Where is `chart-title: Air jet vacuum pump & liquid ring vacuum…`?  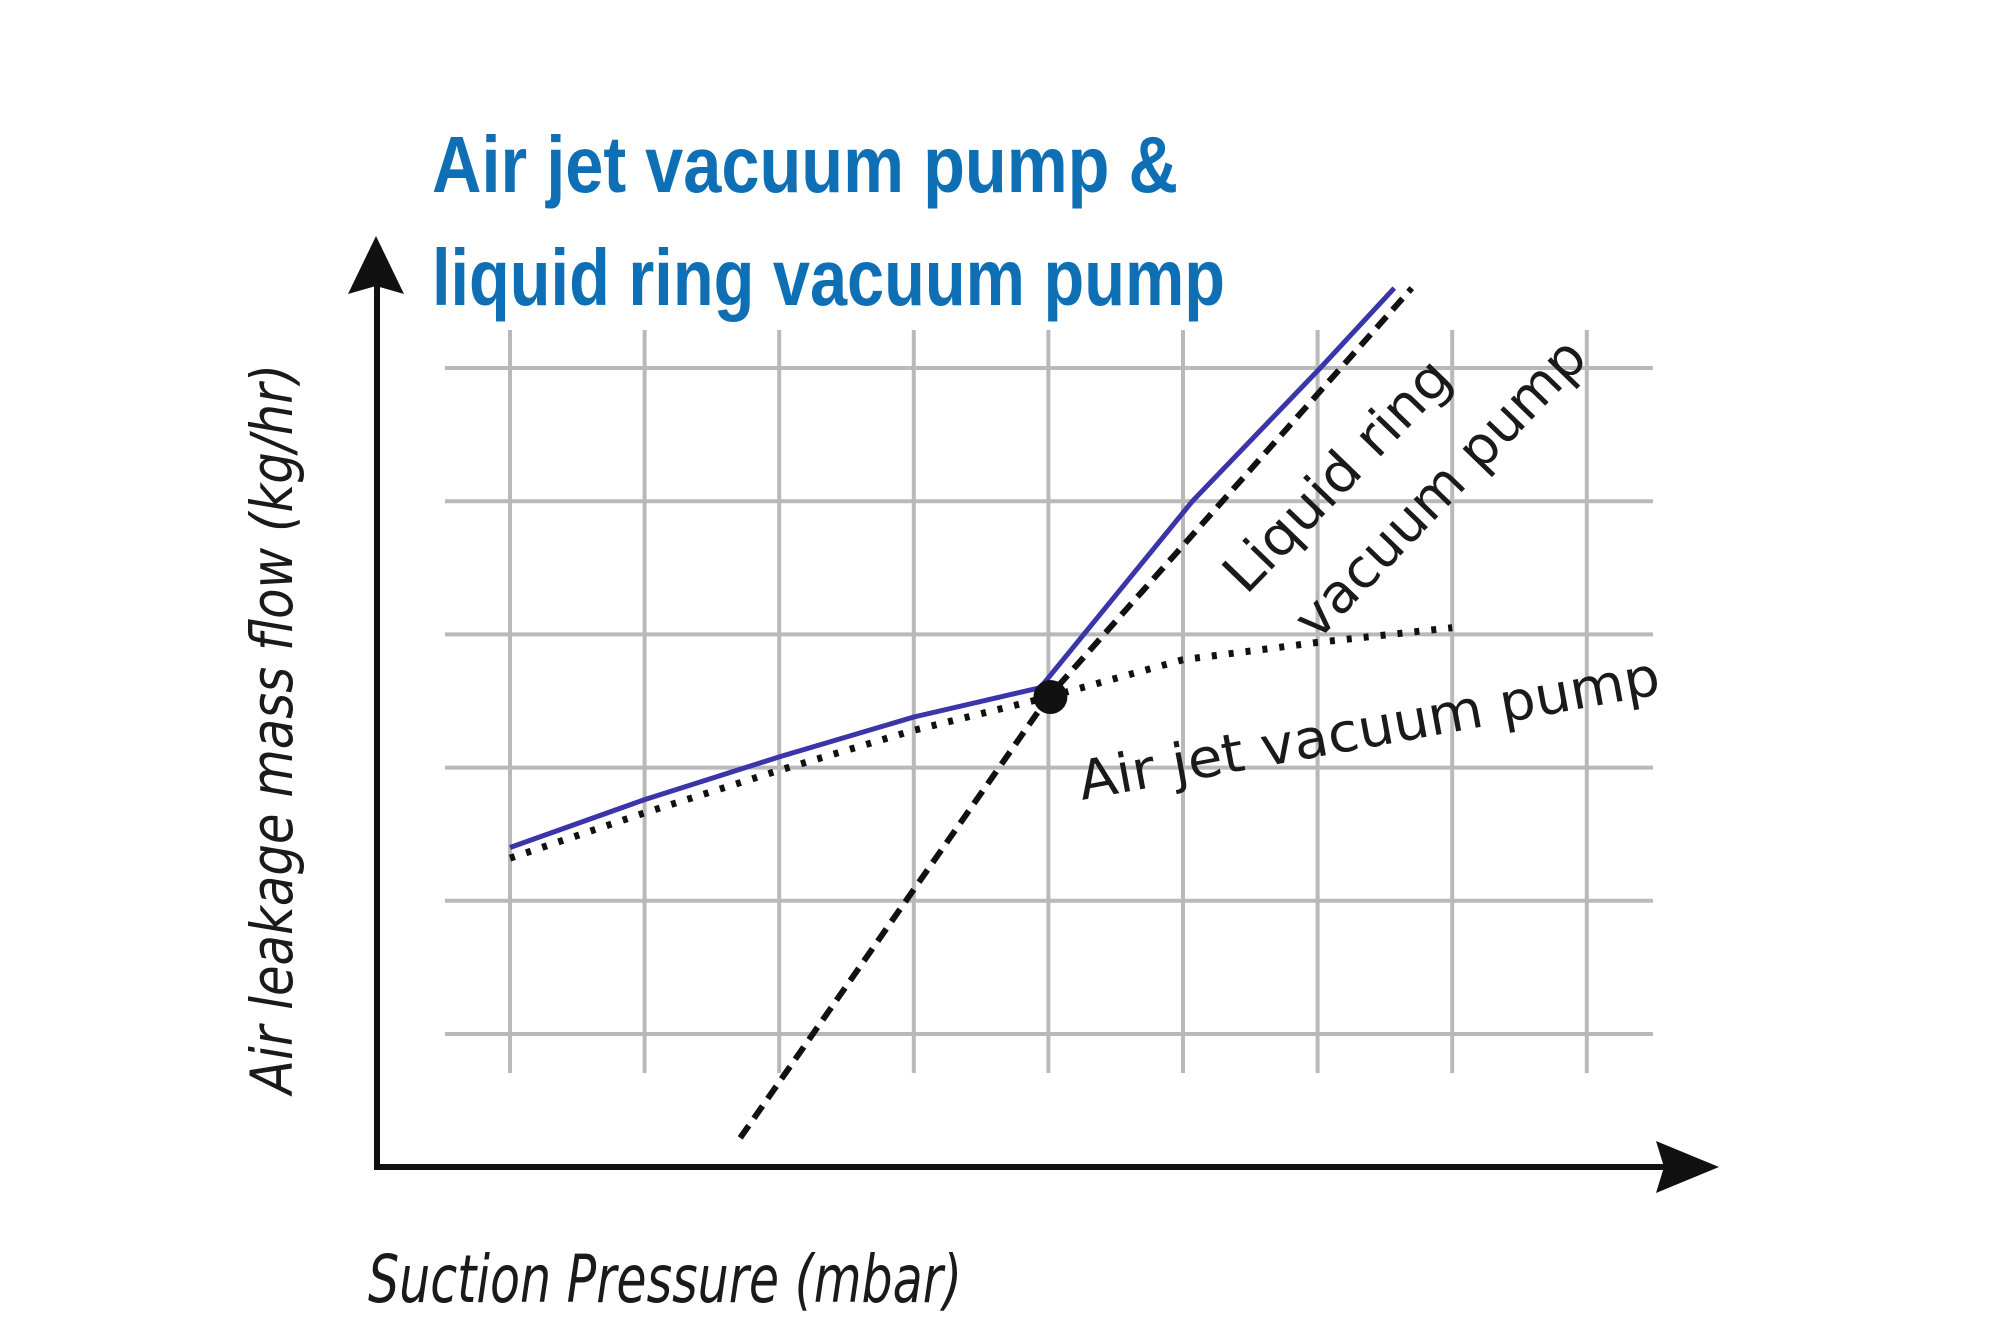 chart-title: Air jet vacuum pump & liquid ring vacuum… is located at coordinates (828, 221).